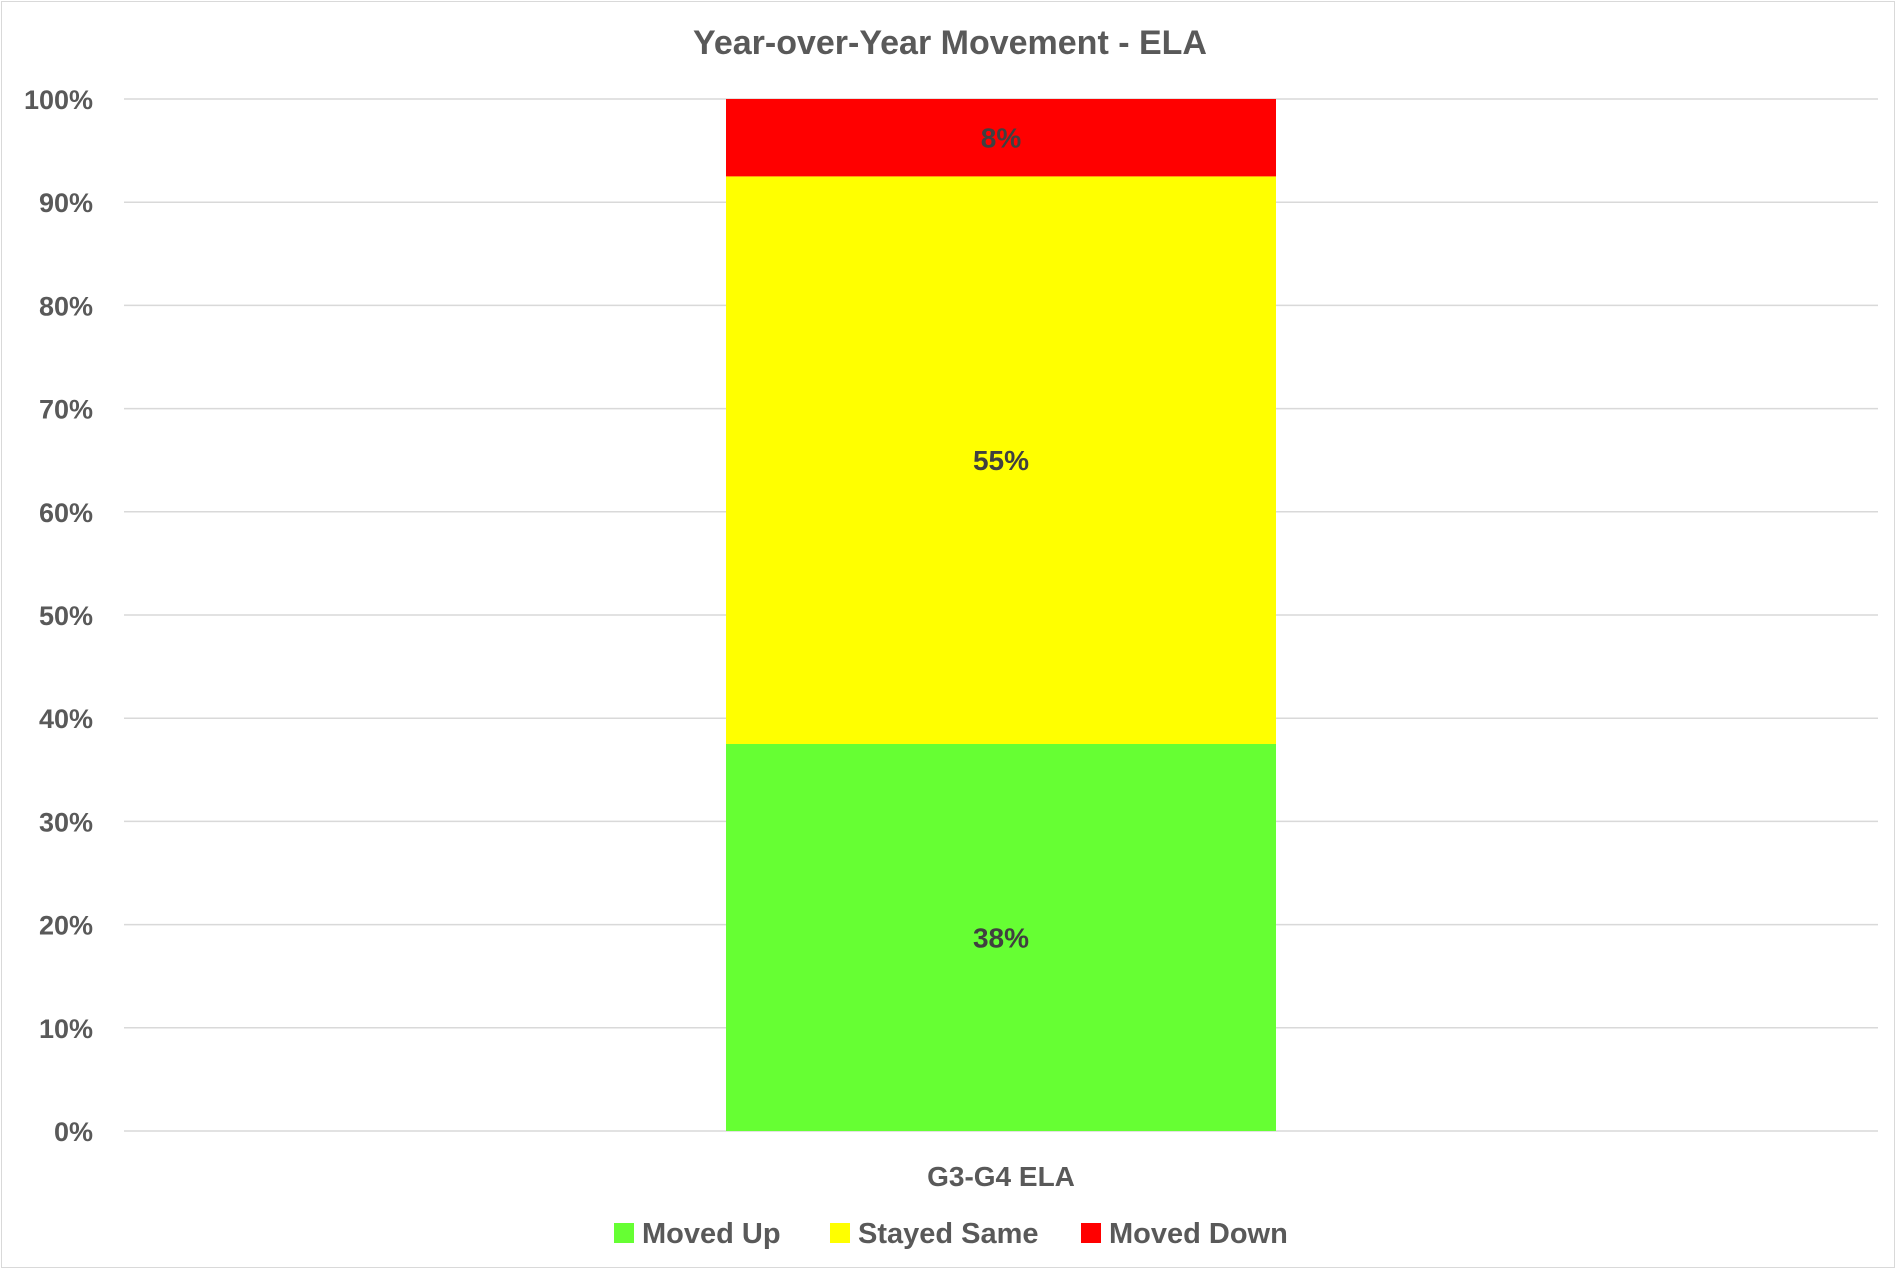 The height and width of the screenshot is (1271, 1898). What do you see at coordinates (58, 100) in the screenshot?
I see `y-tick-label: 100%` at bounding box center [58, 100].